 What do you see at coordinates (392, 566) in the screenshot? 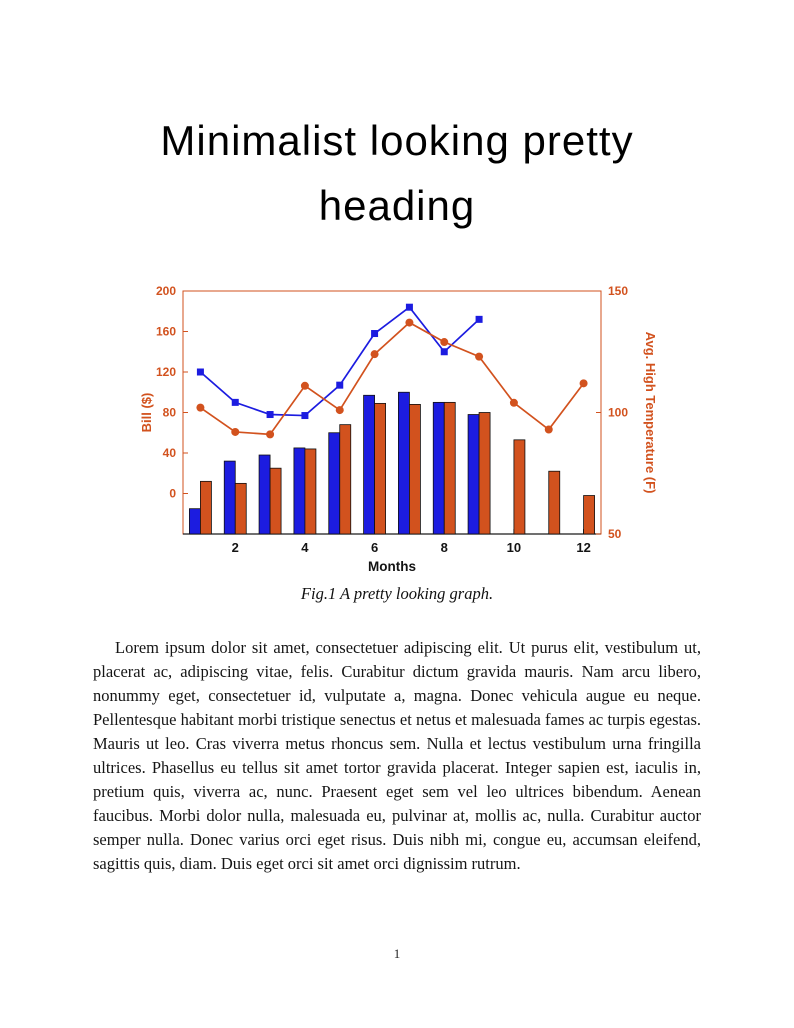
I see `svg-text: Months` at bounding box center [392, 566].